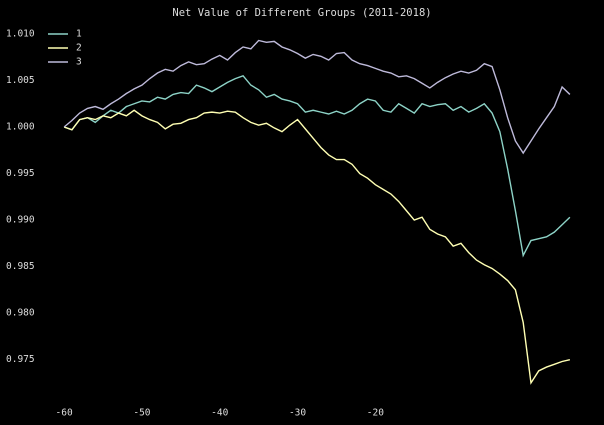 This screenshot has width=604, height=425. What do you see at coordinates (20, 80) in the screenshot?
I see `y-tick-label: 1.005` at bounding box center [20, 80].